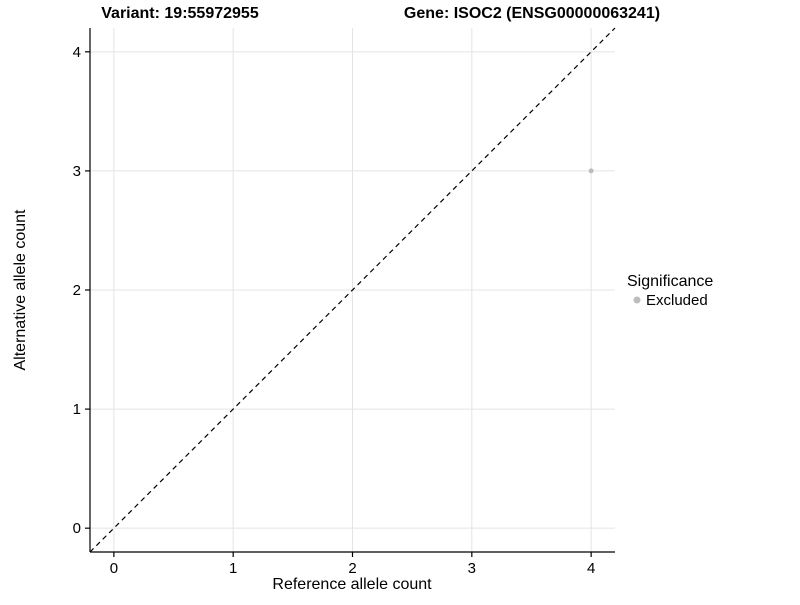 The width and height of the screenshot is (800, 605). What do you see at coordinates (352, 568) in the screenshot?
I see `x-tick-label: 2` at bounding box center [352, 568].